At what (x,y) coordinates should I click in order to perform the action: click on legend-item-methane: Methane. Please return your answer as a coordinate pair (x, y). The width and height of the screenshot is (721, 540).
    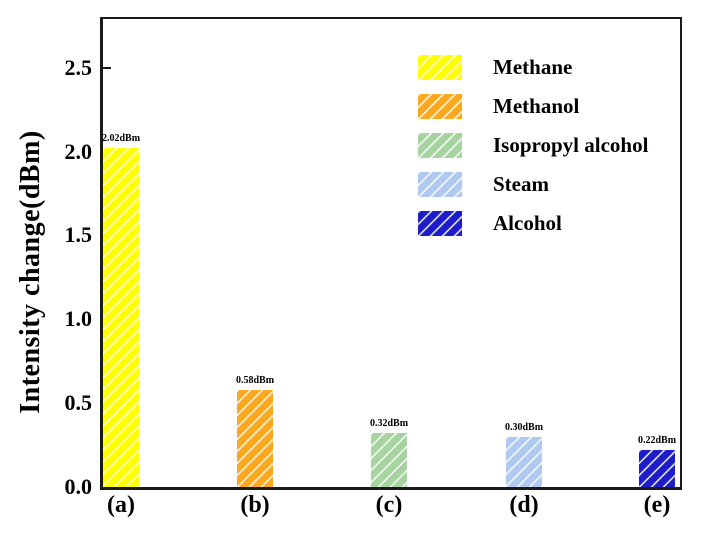
    Looking at the image, I should click on (533, 67).